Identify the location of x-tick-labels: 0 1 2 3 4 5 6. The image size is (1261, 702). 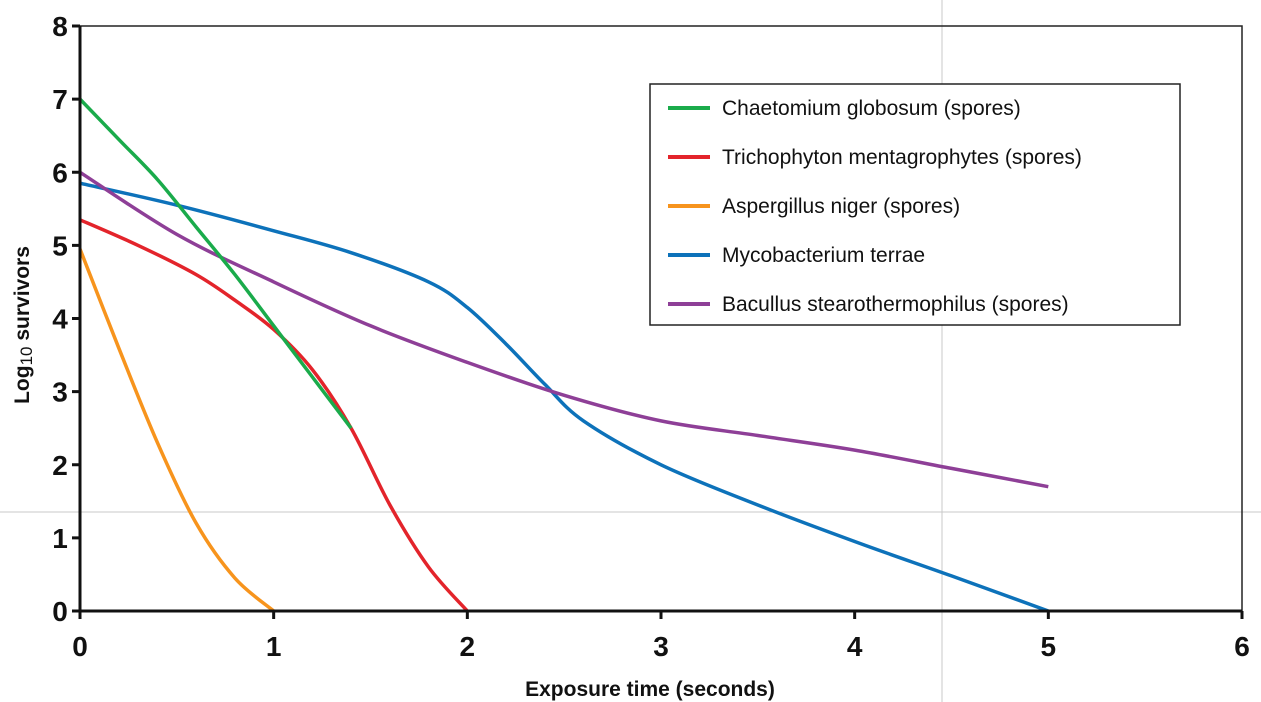
(661, 646).